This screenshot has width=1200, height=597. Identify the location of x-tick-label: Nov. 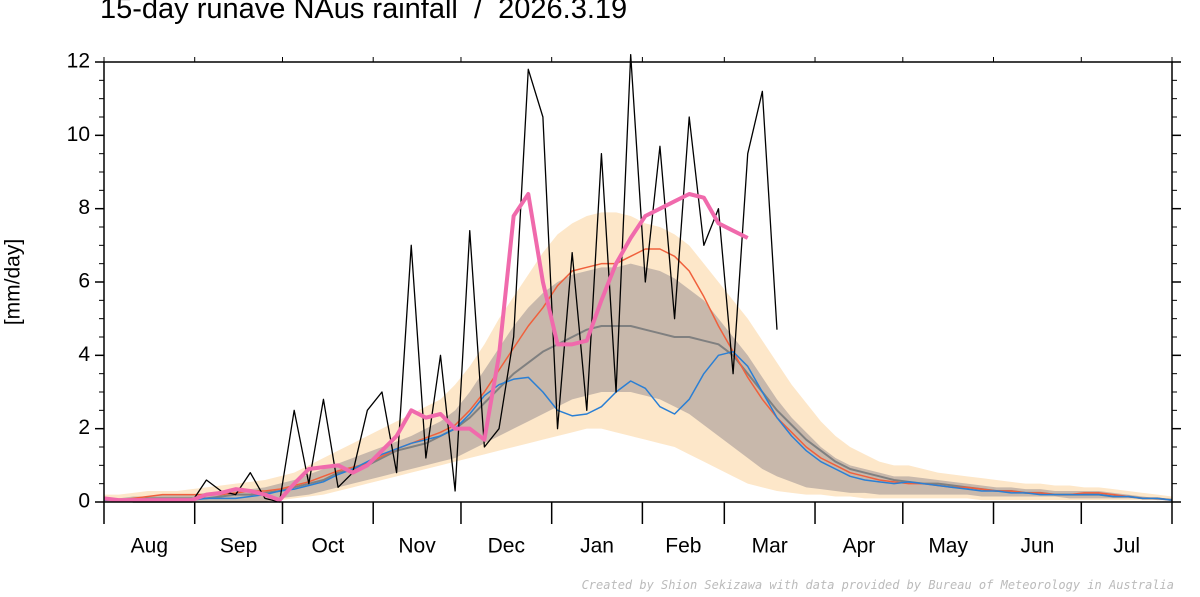
(417, 546).